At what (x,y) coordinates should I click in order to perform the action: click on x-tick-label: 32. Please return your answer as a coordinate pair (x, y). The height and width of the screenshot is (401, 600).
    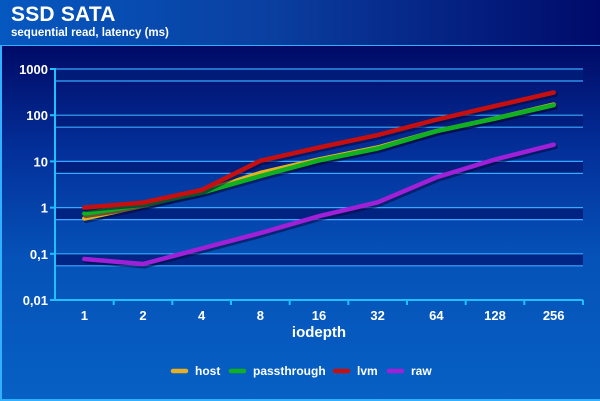
    Looking at the image, I should click on (377, 315).